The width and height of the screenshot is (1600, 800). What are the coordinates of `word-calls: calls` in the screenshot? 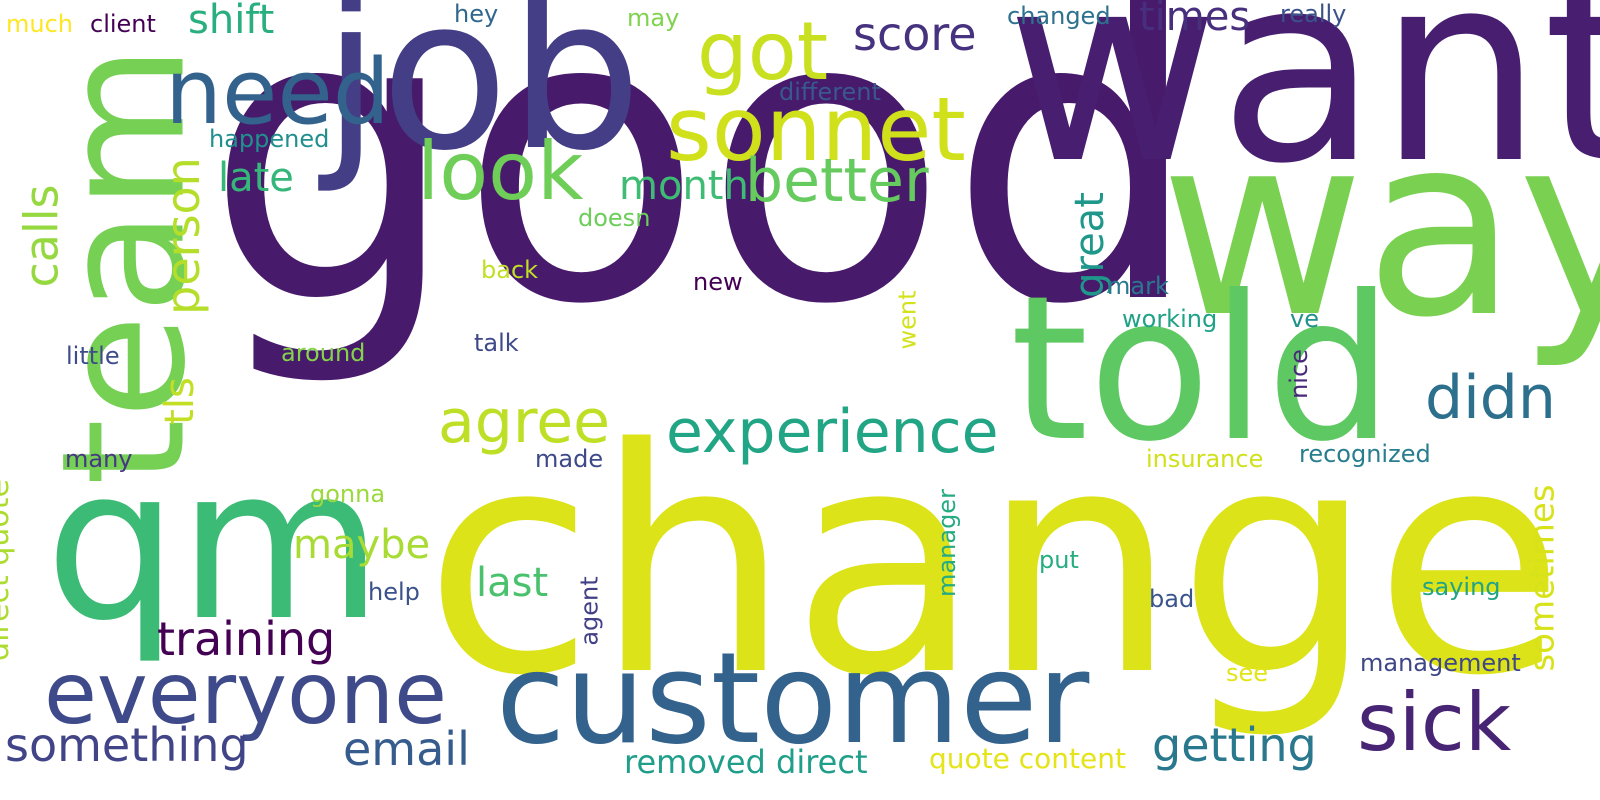 It's located at (41, 236).